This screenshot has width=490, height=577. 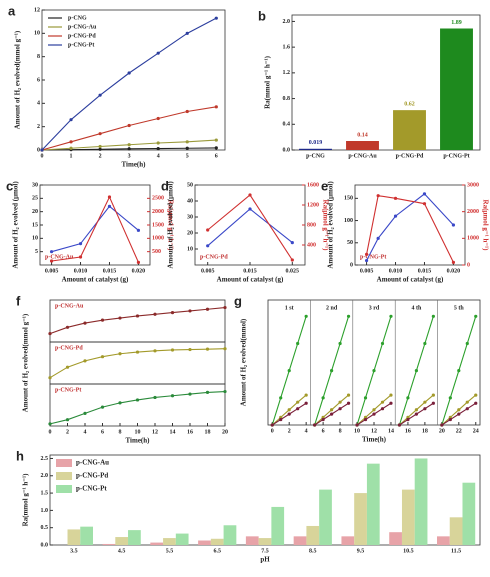 I want to click on x-tick-label: 3, so click(x=129, y=156).